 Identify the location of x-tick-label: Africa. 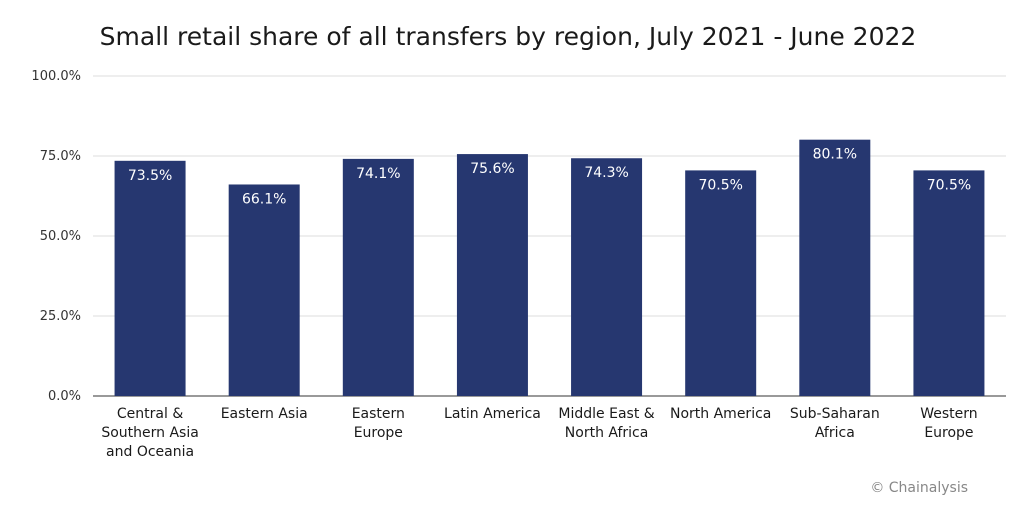
(835, 433).